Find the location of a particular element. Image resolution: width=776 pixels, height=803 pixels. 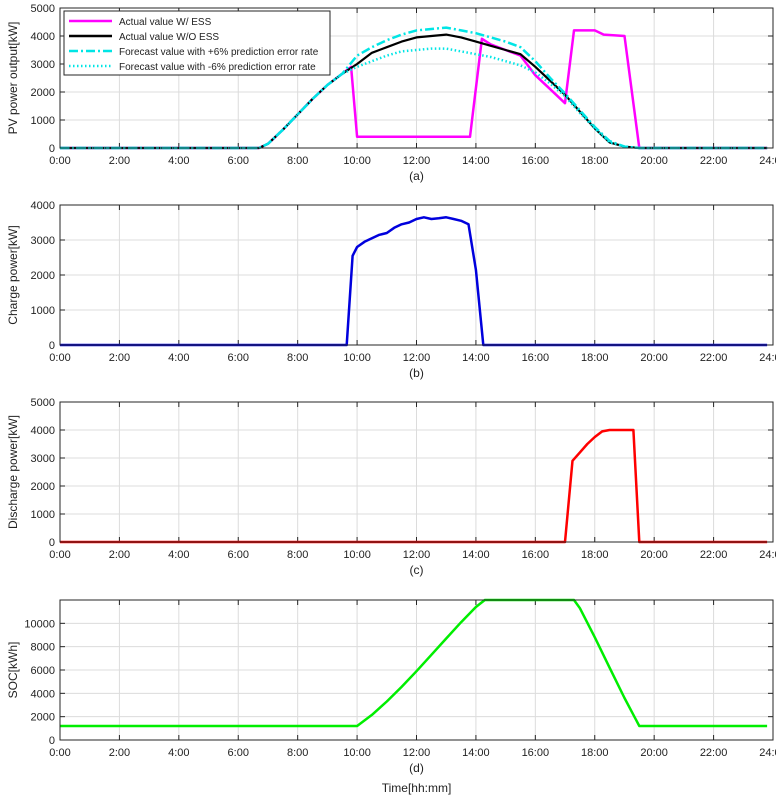

legend-label: Actual value W/O ESS is located at coordinates (169, 37).